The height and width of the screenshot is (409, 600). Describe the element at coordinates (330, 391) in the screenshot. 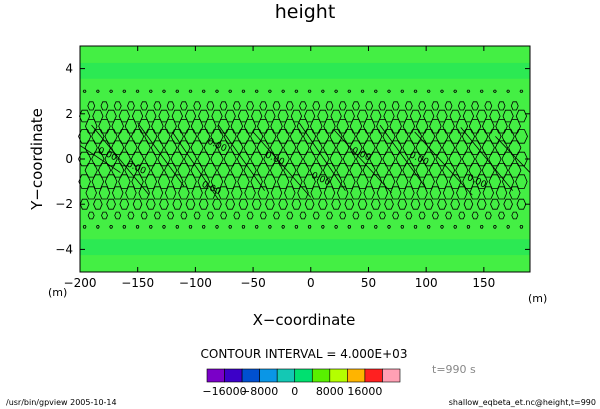

I see `colorbar-label: 8000` at that location.